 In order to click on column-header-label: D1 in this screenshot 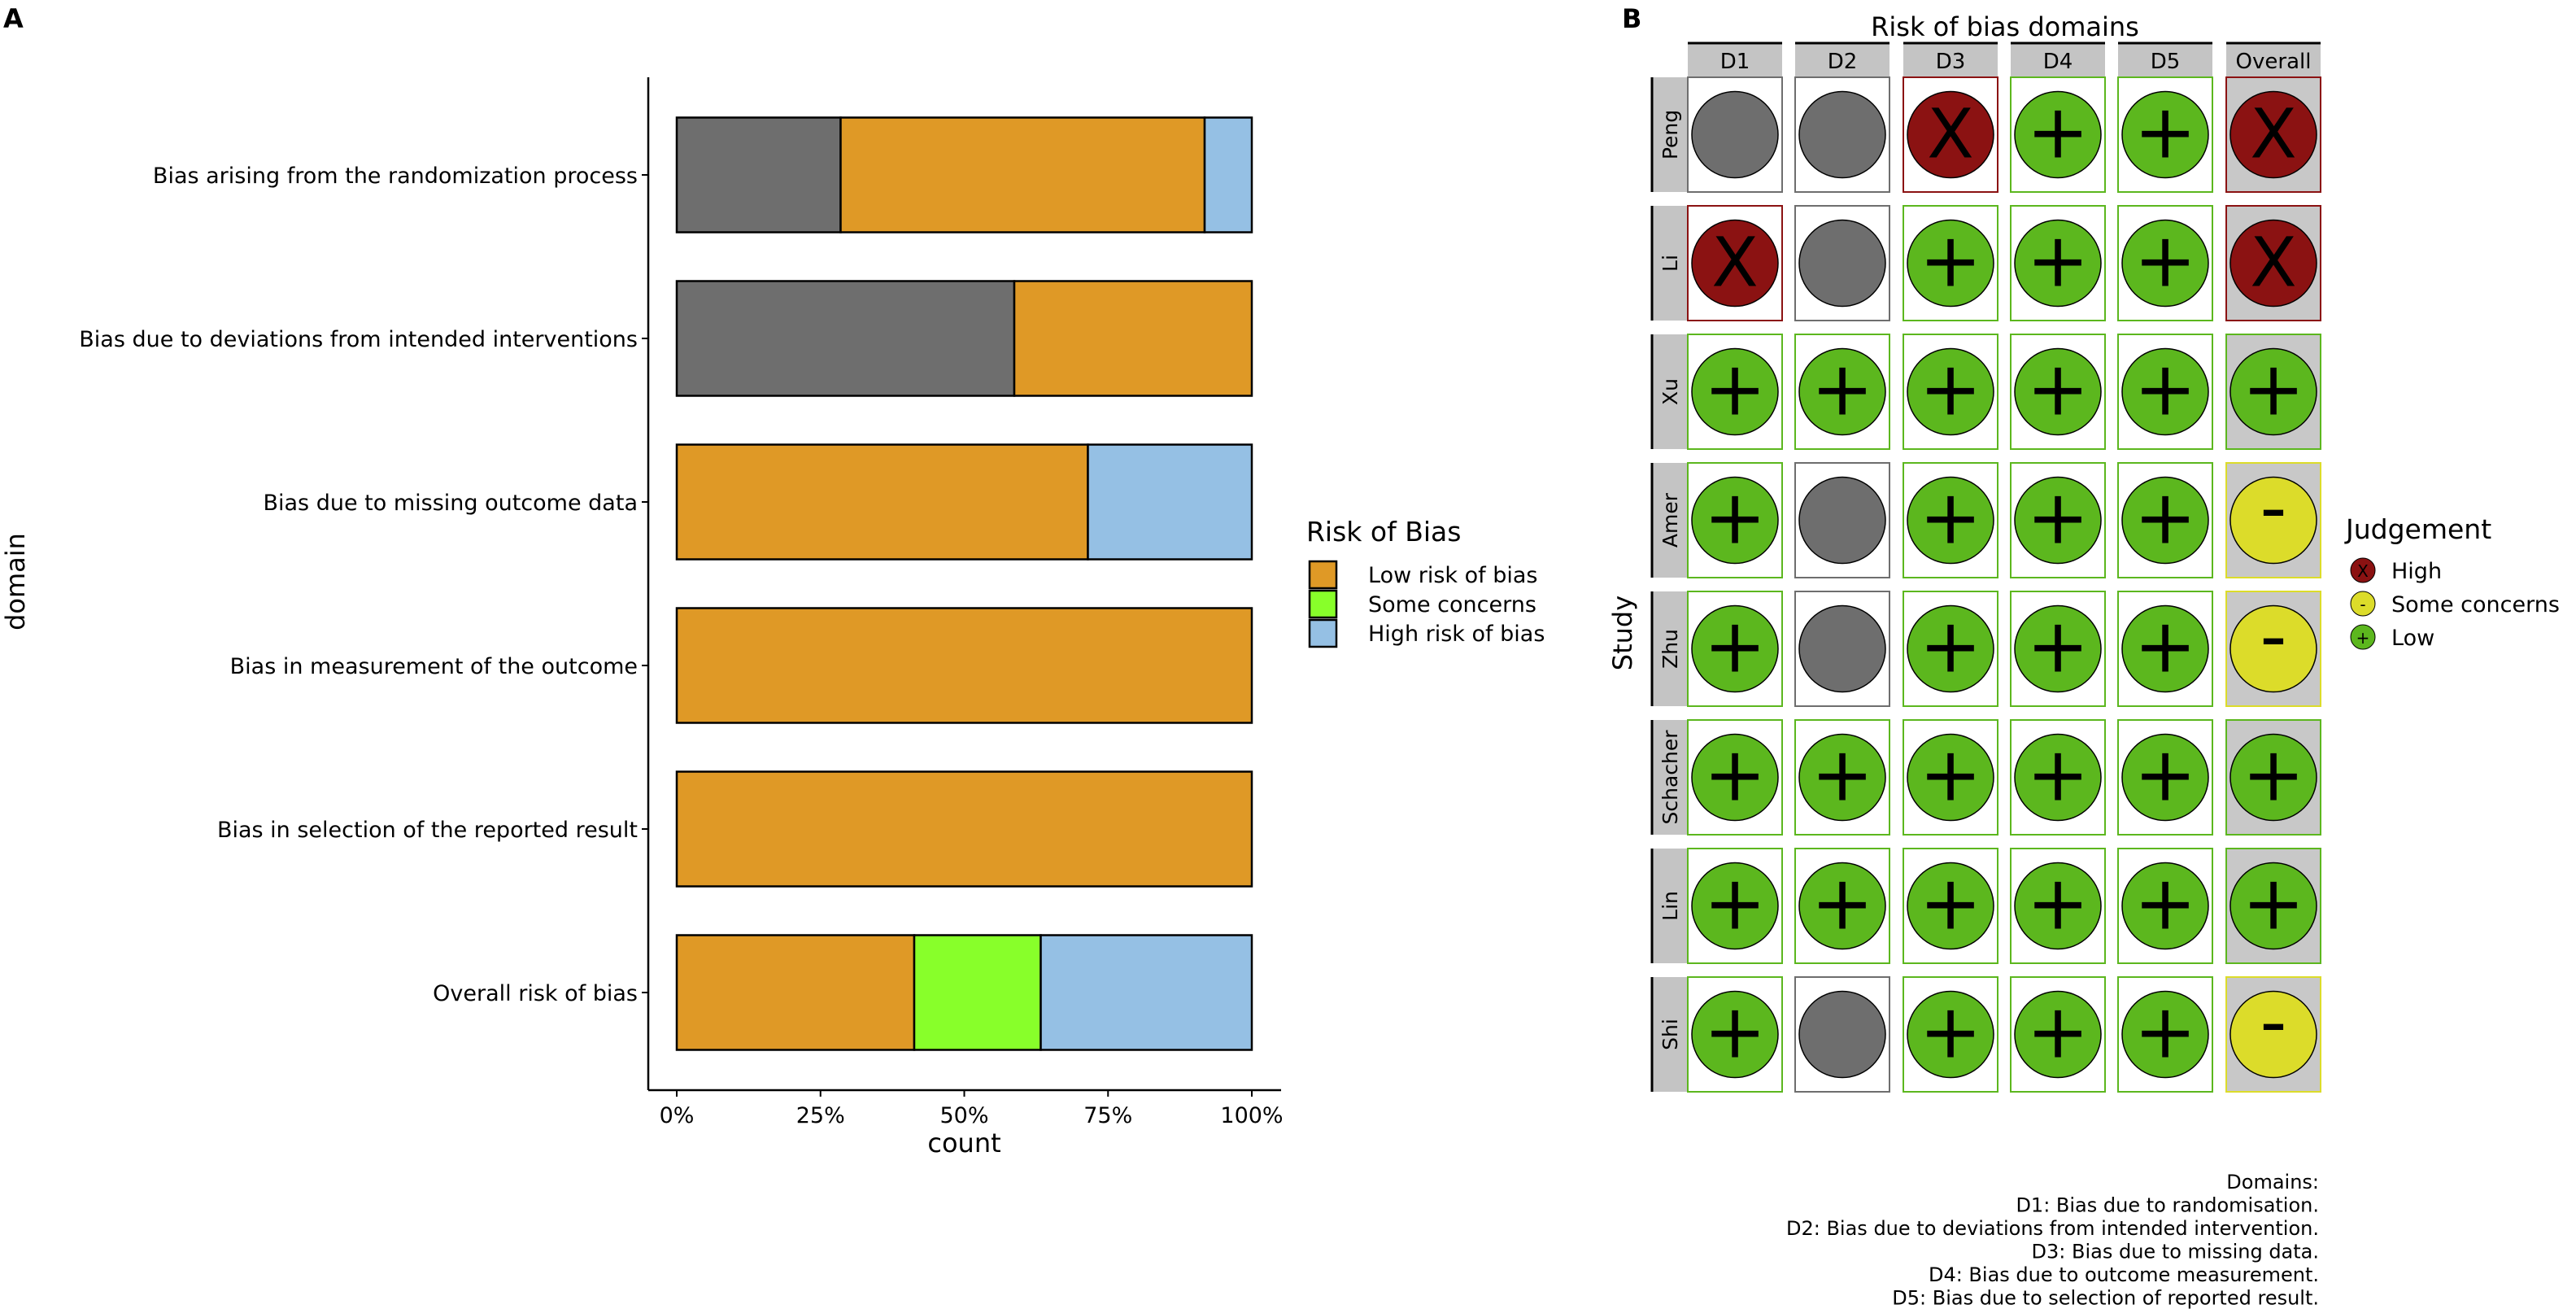, I will do `click(1735, 62)`.